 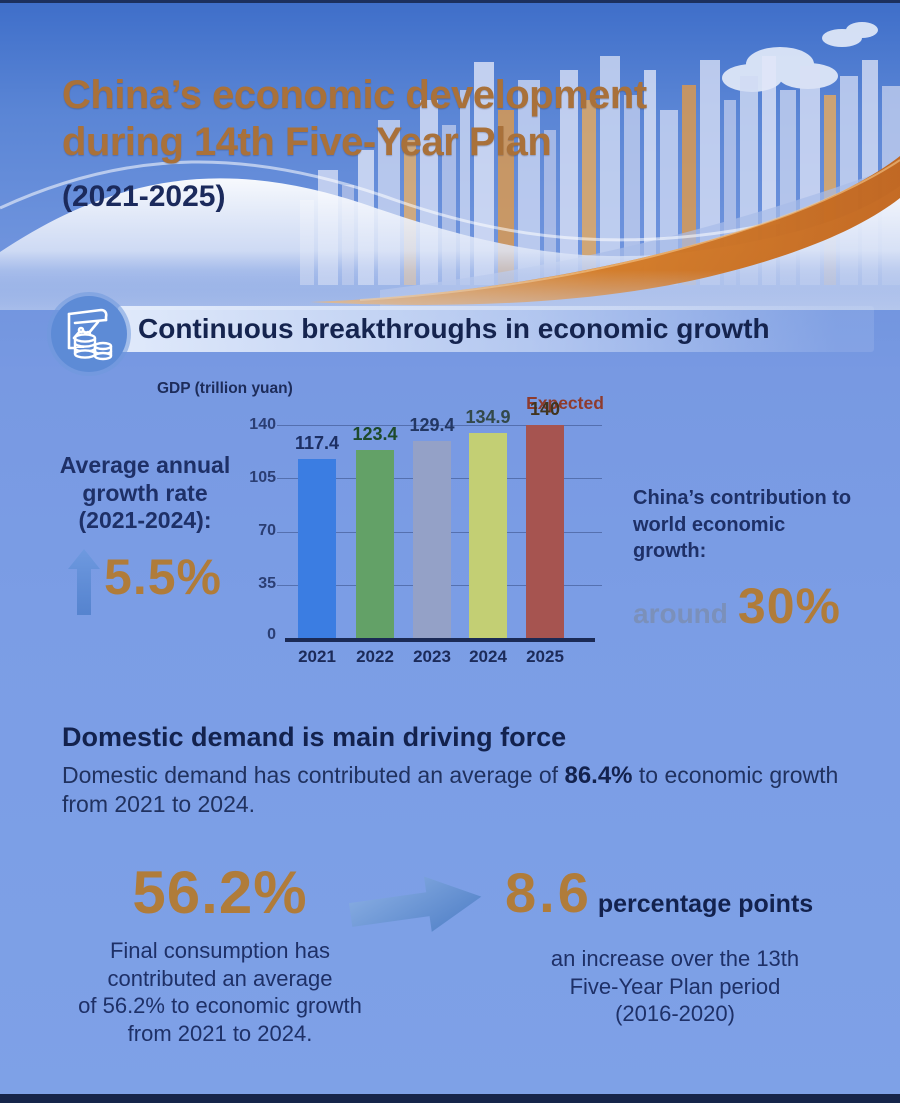 What do you see at coordinates (262, 424) in the screenshot?
I see `y-tick-label: 140` at bounding box center [262, 424].